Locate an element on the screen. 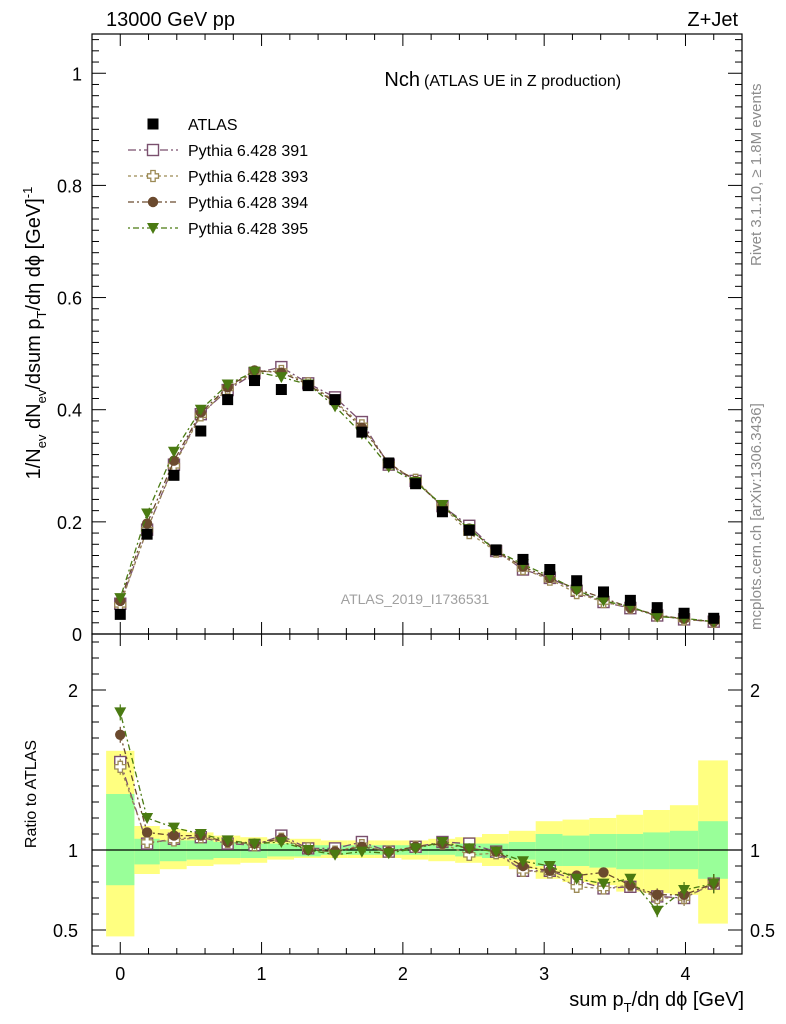  legend-entry: Pythia 6.428 395 is located at coordinates (218, 229).